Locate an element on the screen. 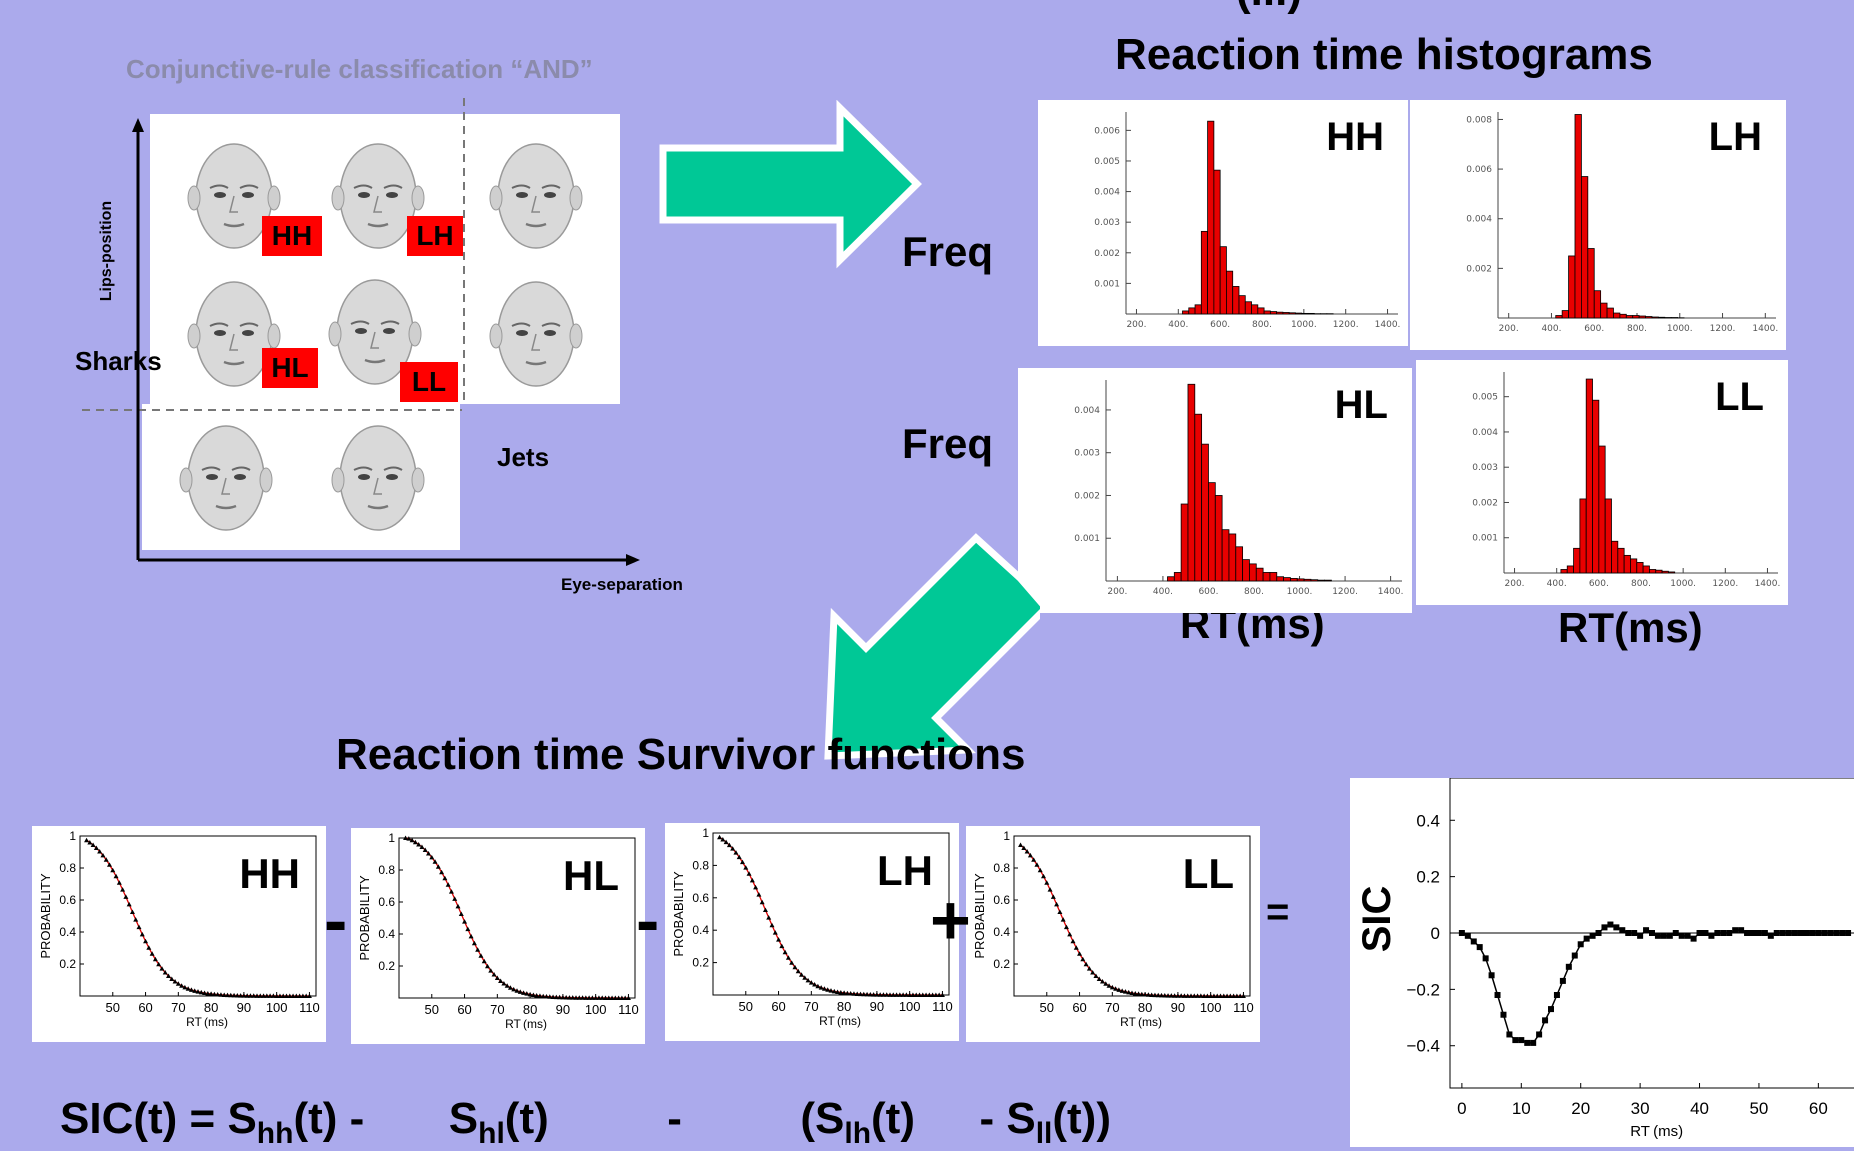  surv-x-tick-label: 70 is located at coordinates (178, 1007).